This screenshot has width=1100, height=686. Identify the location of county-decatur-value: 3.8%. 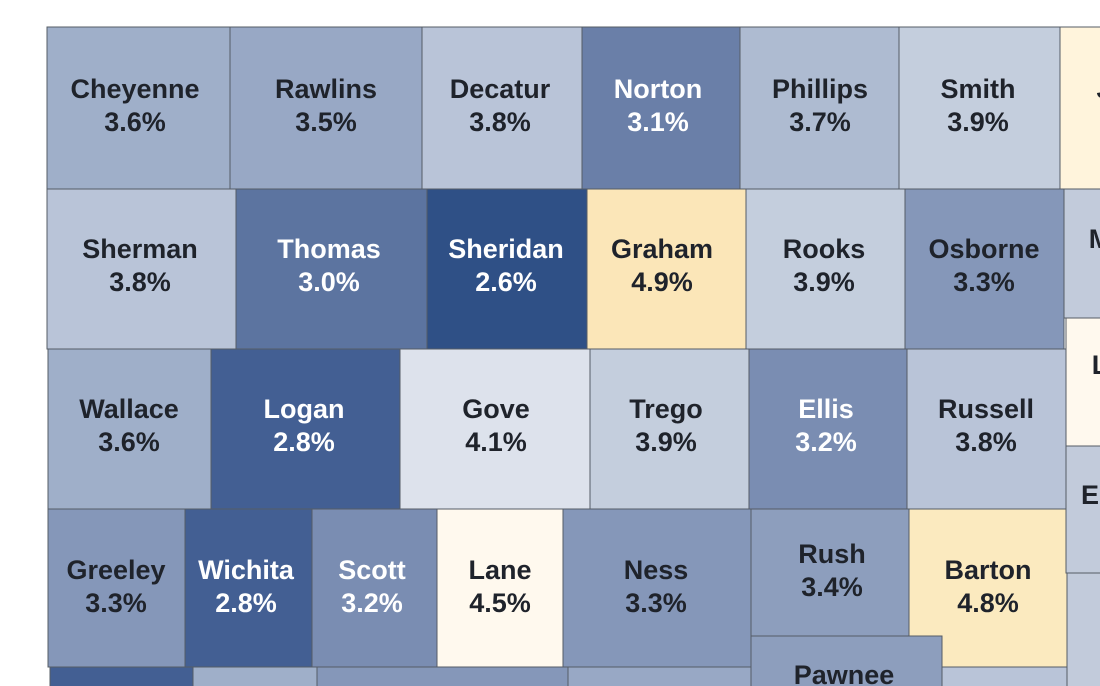
(500, 122).